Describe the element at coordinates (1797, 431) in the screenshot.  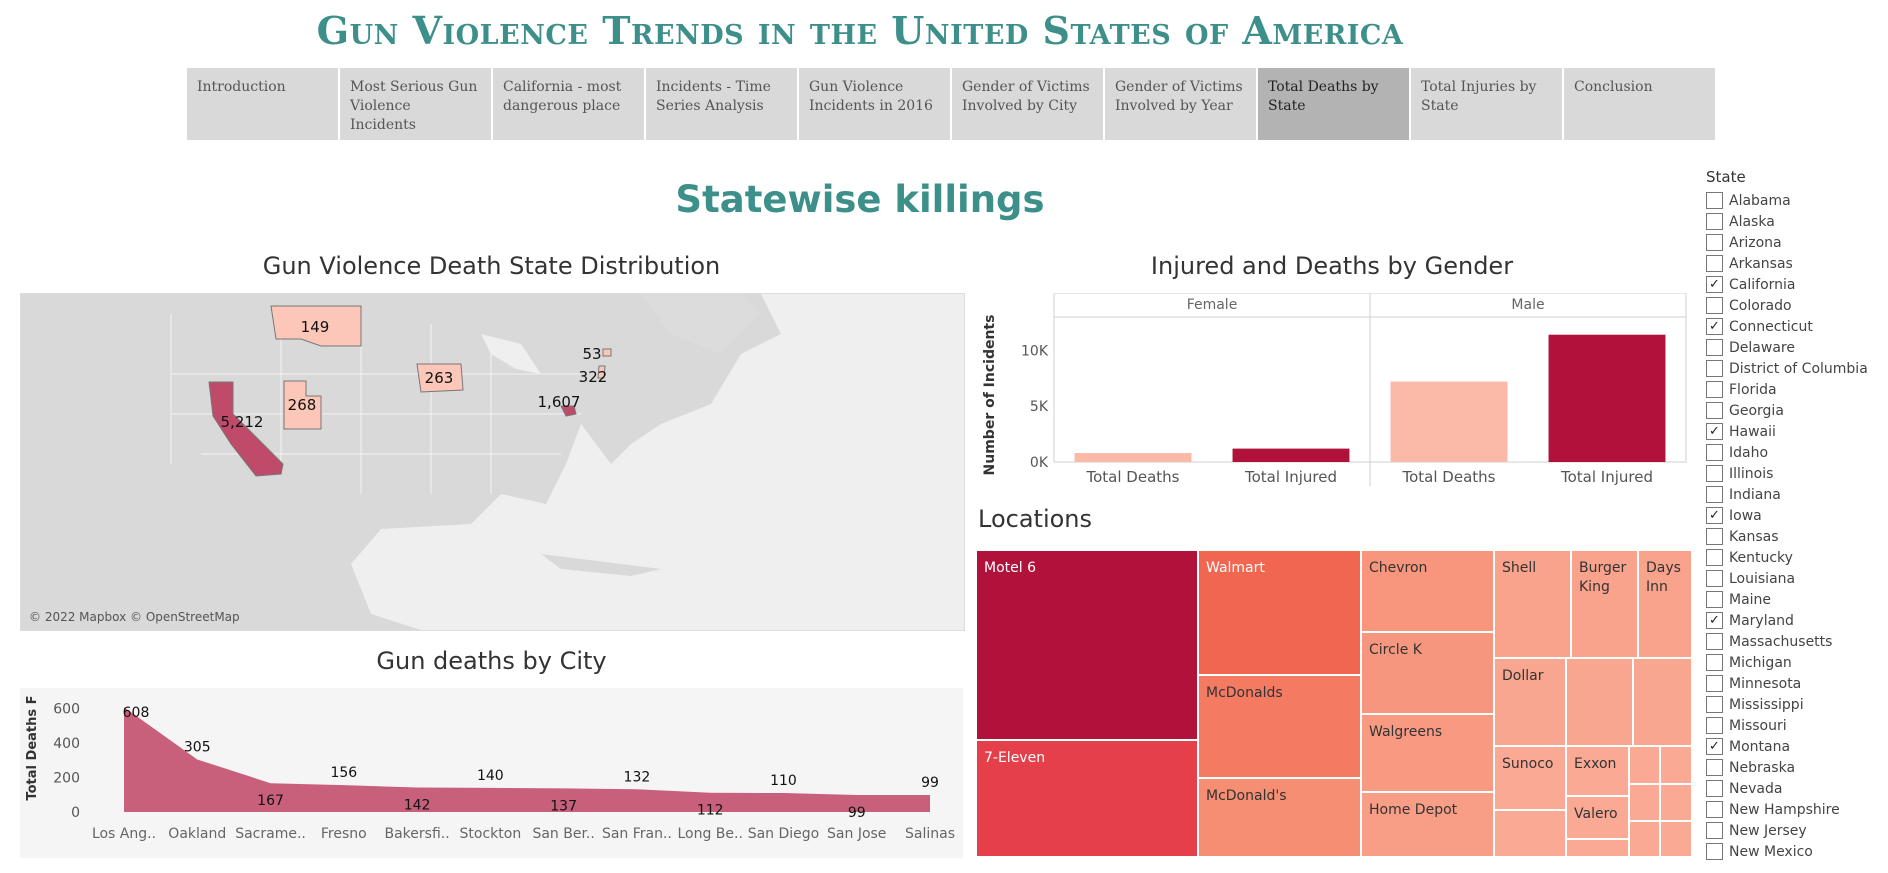
I see `filter-item-hawaii: ✓ Hawaii` at that location.